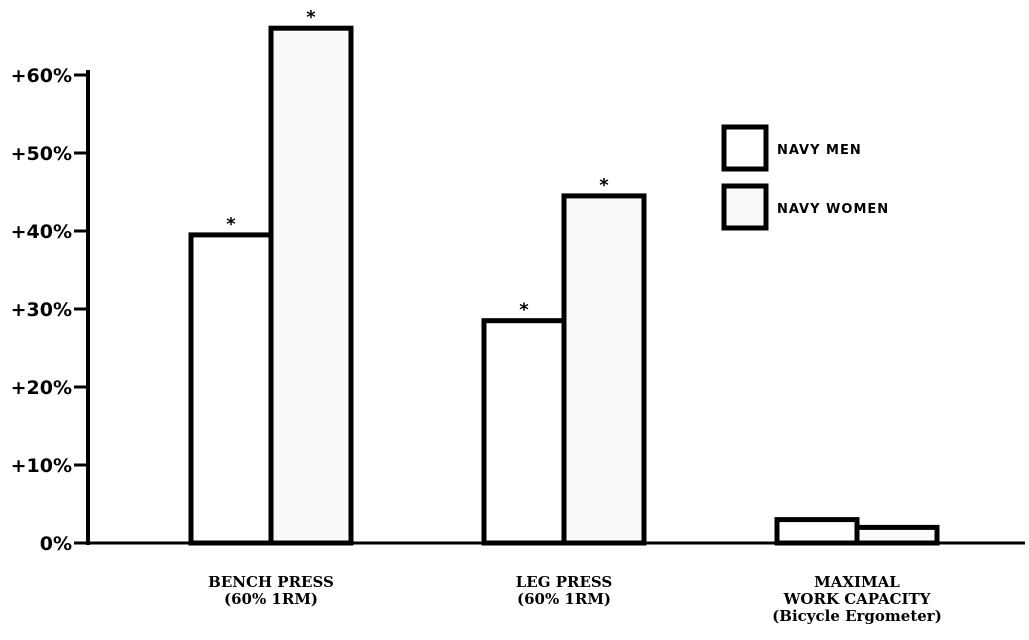 This screenshot has height=640, width=1029. I want to click on y-tick-label: +30%, so click(41, 310).